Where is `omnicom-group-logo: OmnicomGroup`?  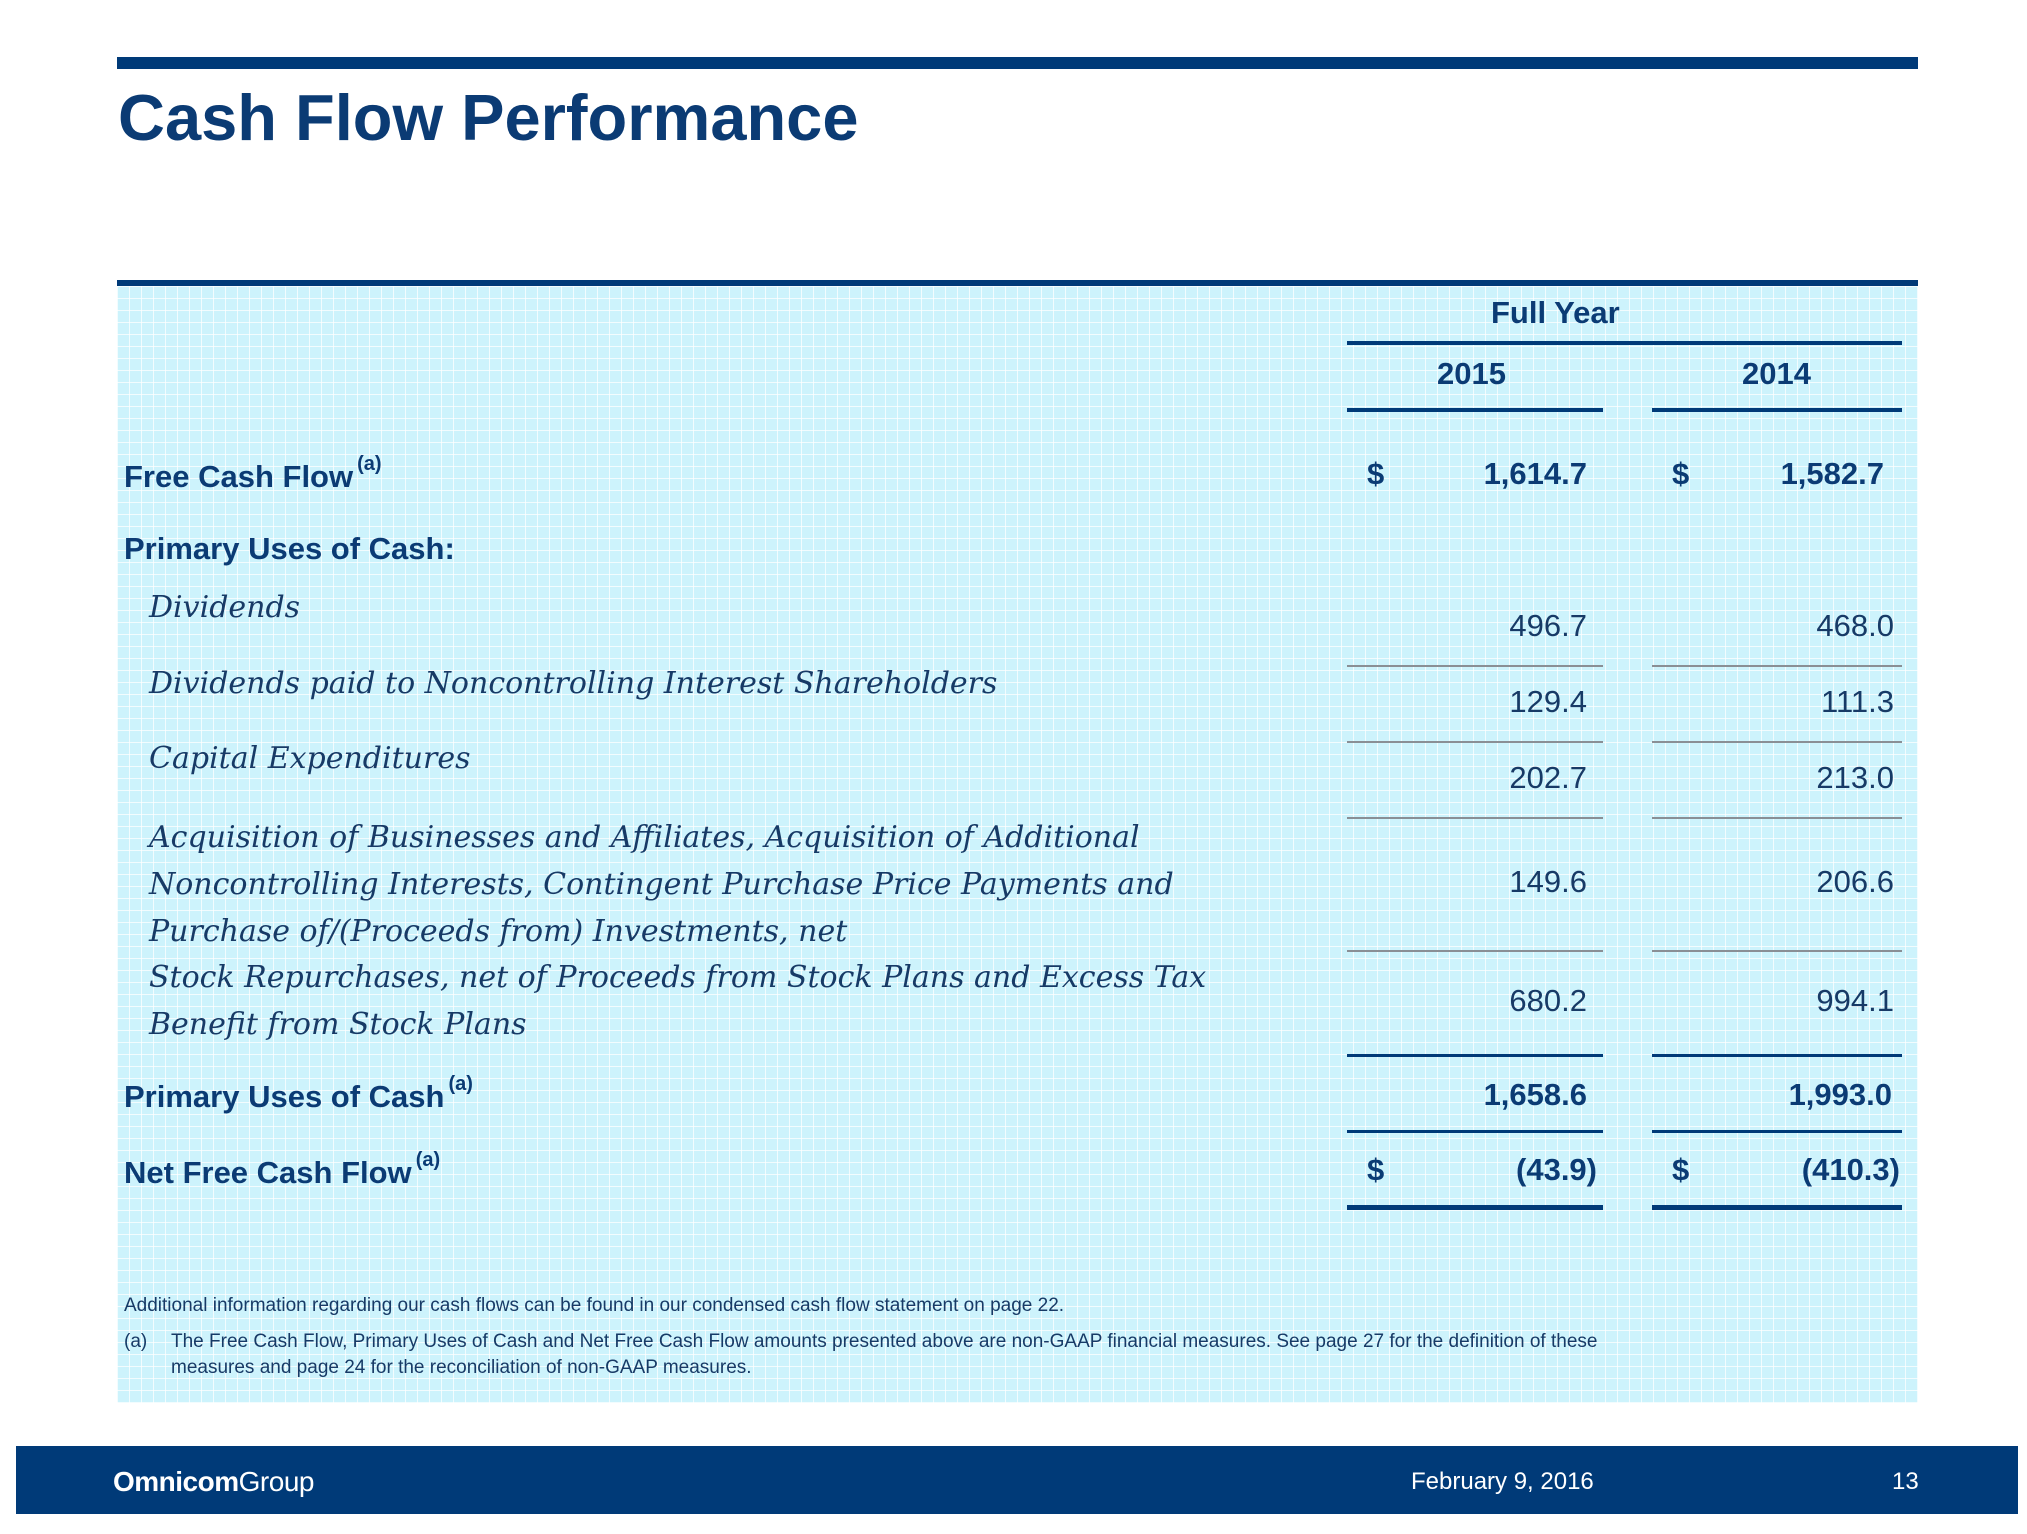
omnicom-group-logo: OmnicomGroup is located at coordinates (213, 1481).